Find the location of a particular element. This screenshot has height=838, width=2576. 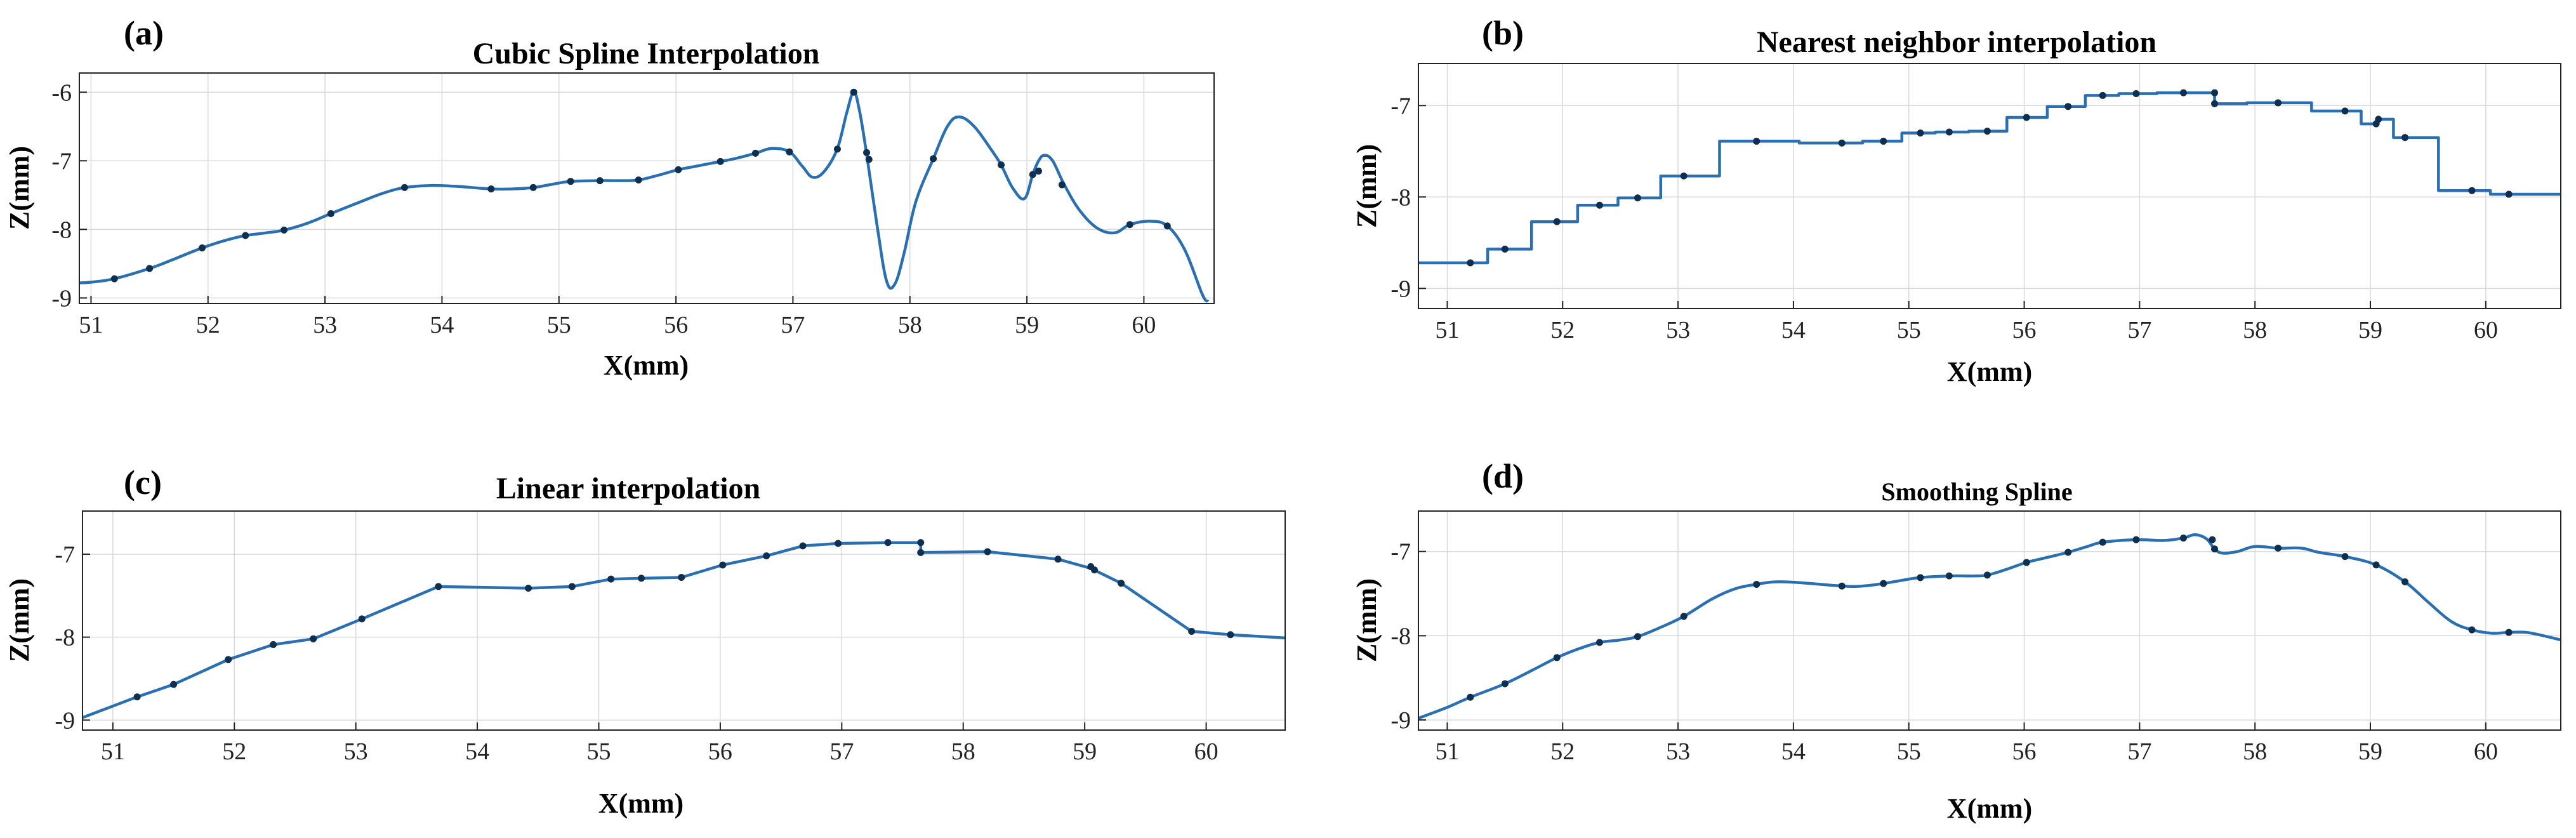

x-tick-label: 57 is located at coordinates (2139, 751).